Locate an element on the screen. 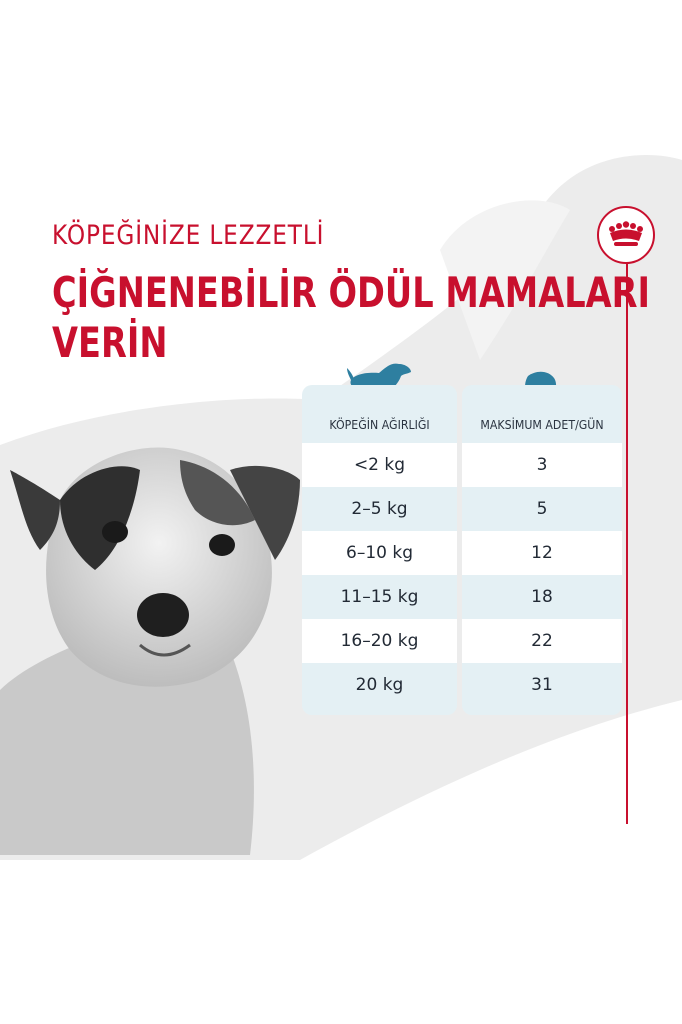 This screenshot has height=1024, width=682. table-row: 16–20 kg 22 is located at coordinates (462, 641).